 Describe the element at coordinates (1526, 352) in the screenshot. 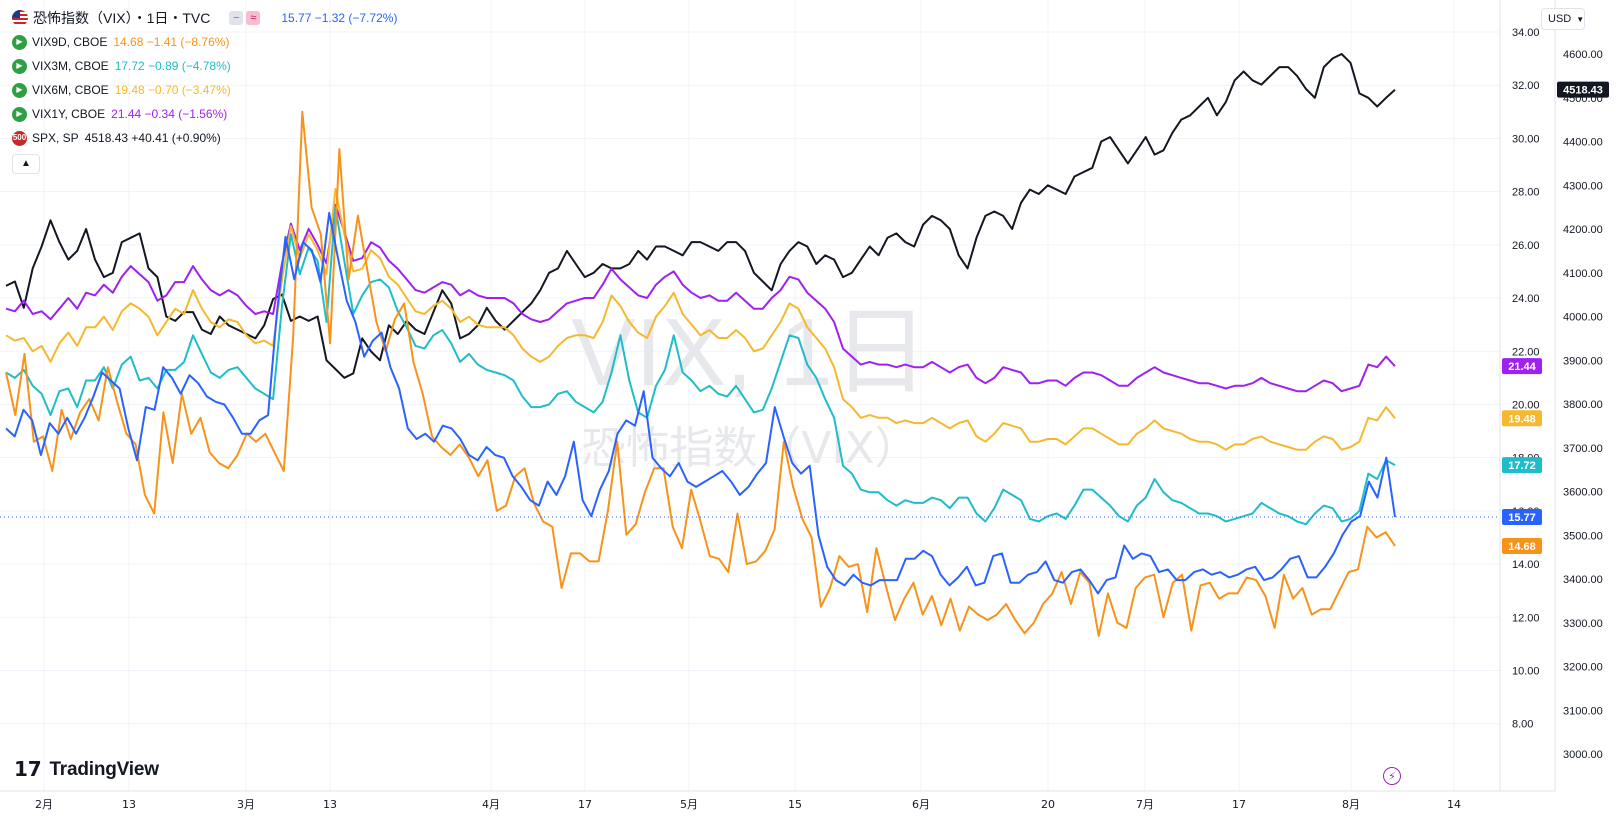

I see `y-tick-label: 22.00` at that location.